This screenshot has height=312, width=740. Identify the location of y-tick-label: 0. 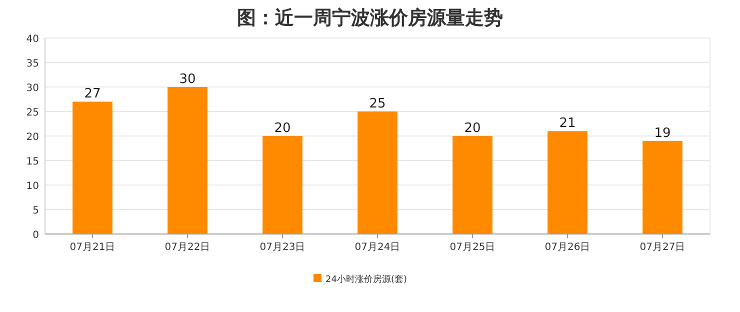
(35, 235).